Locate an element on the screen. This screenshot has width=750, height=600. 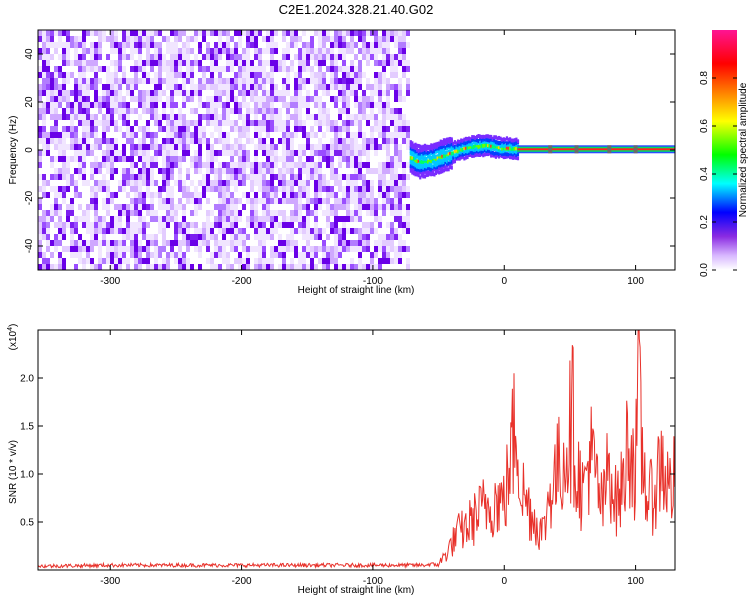
spectrogram-signal-peak is located at coordinates (508, 148).